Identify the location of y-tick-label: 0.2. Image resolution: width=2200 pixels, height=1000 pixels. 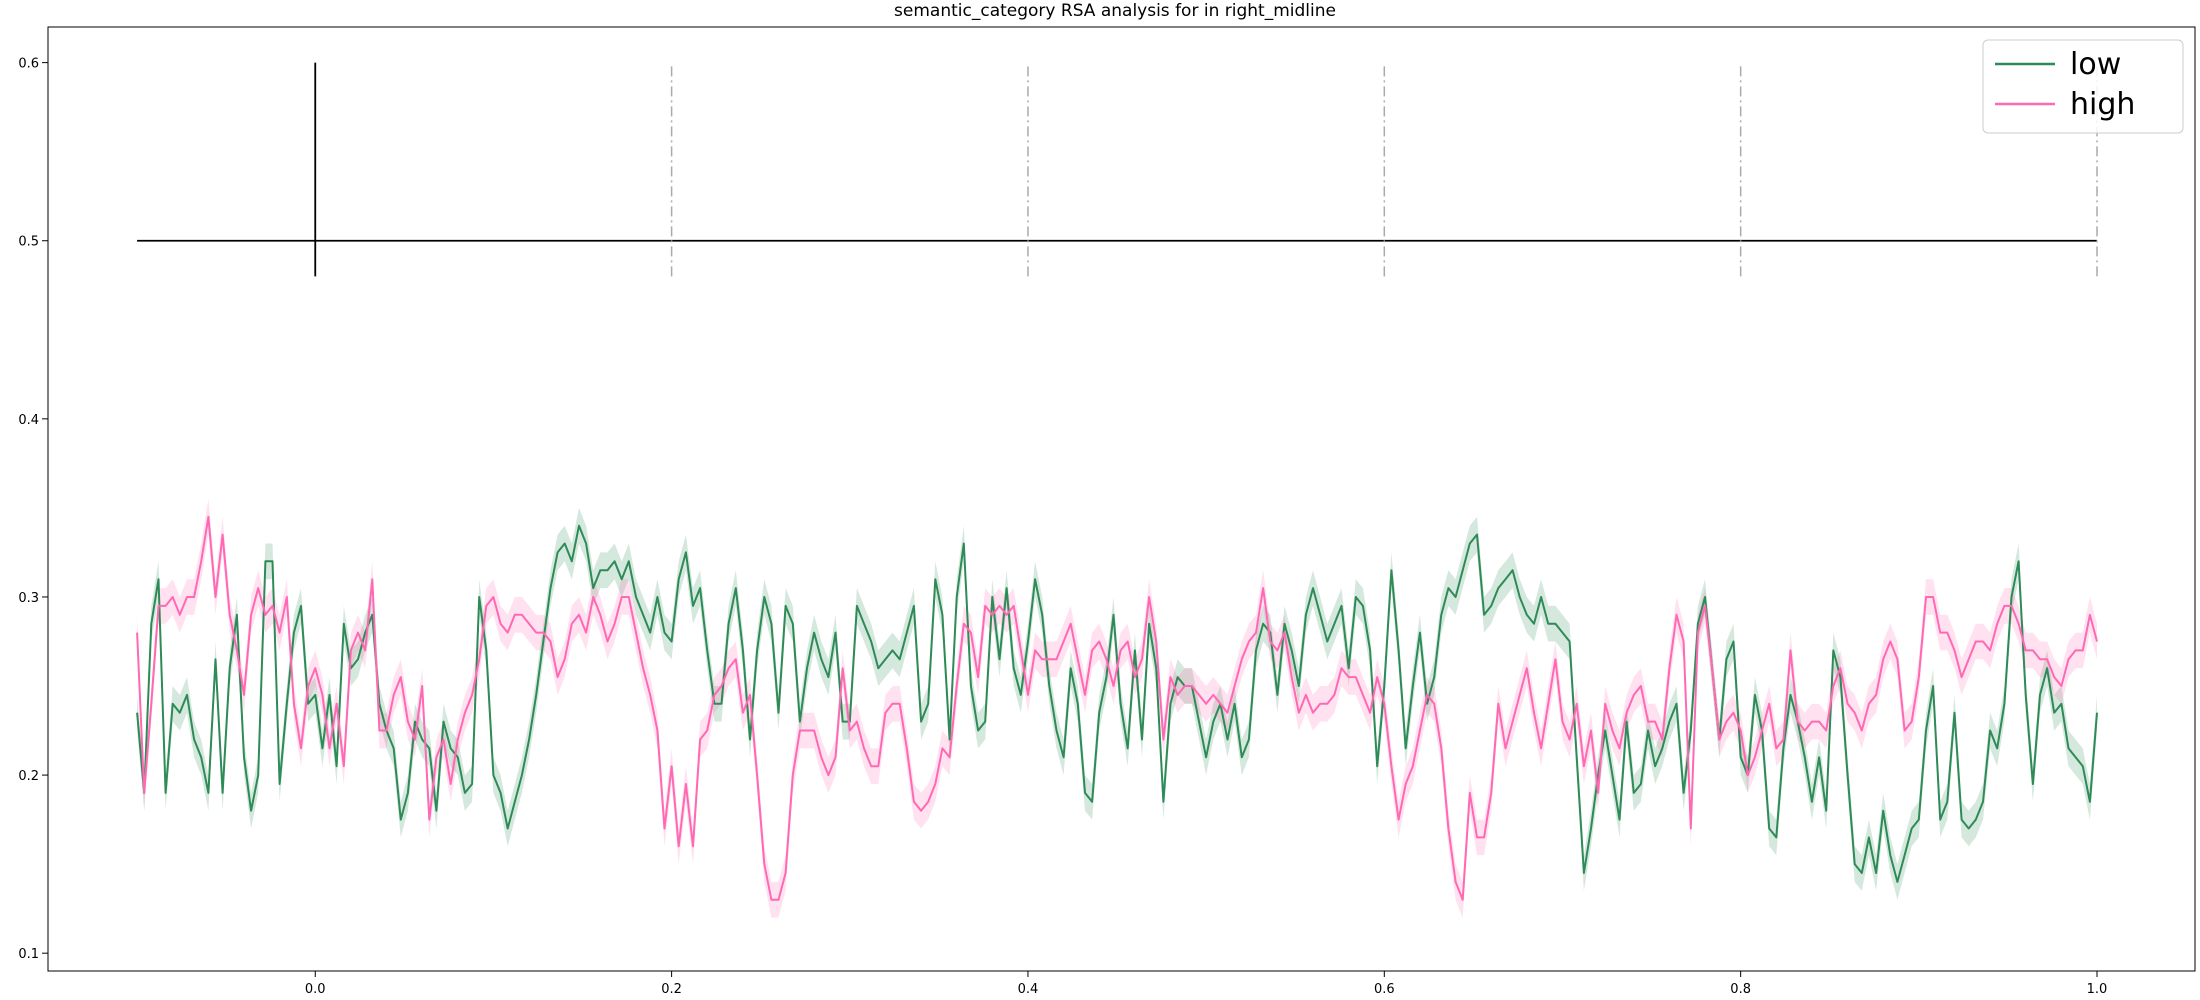
(28, 776).